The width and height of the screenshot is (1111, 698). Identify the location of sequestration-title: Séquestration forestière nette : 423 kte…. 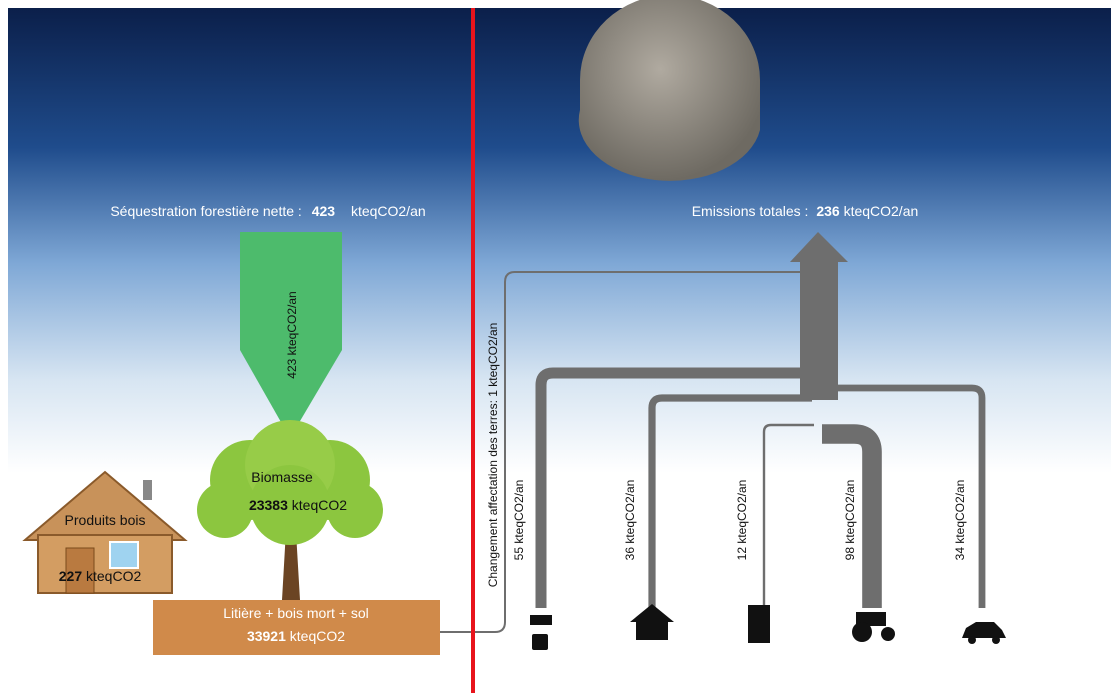
(267, 211).